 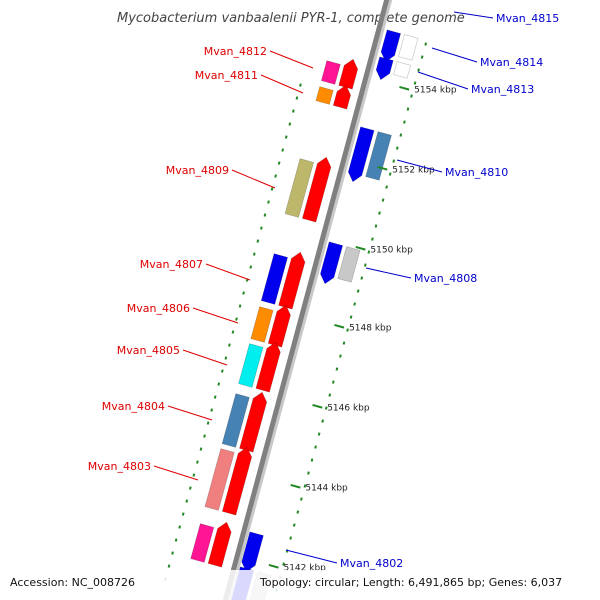 What do you see at coordinates (148, 350) in the screenshot?
I see `gene-label: Mvan_4805` at bounding box center [148, 350].